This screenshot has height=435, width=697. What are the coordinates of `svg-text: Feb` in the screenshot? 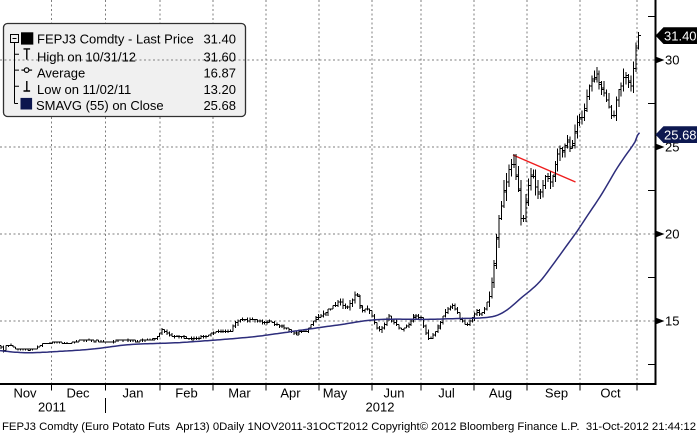 It's located at (186, 393).